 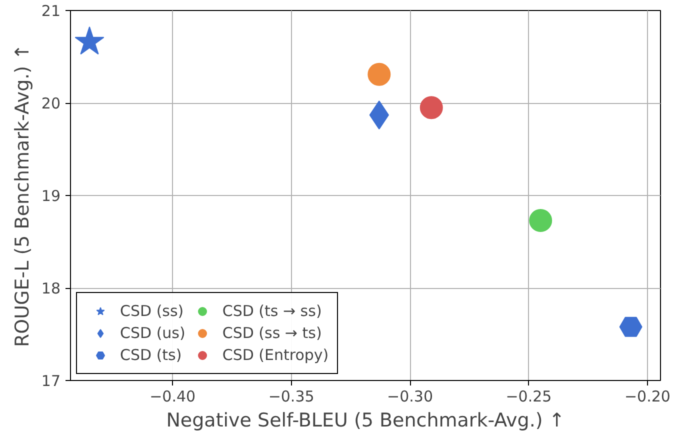 I want to click on y-tick-label: 21, so click(x=51, y=11).